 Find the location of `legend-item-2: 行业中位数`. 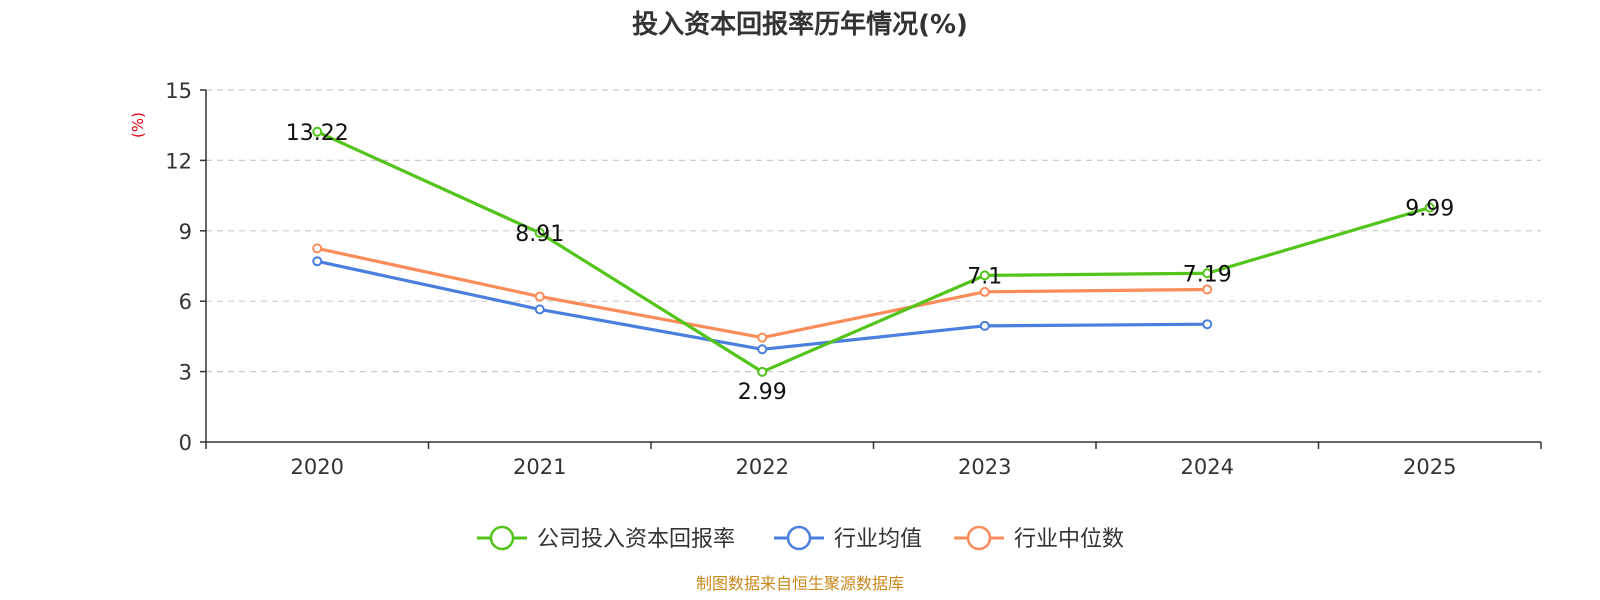

legend-item-2: 行业中位数 is located at coordinates (1039, 538).